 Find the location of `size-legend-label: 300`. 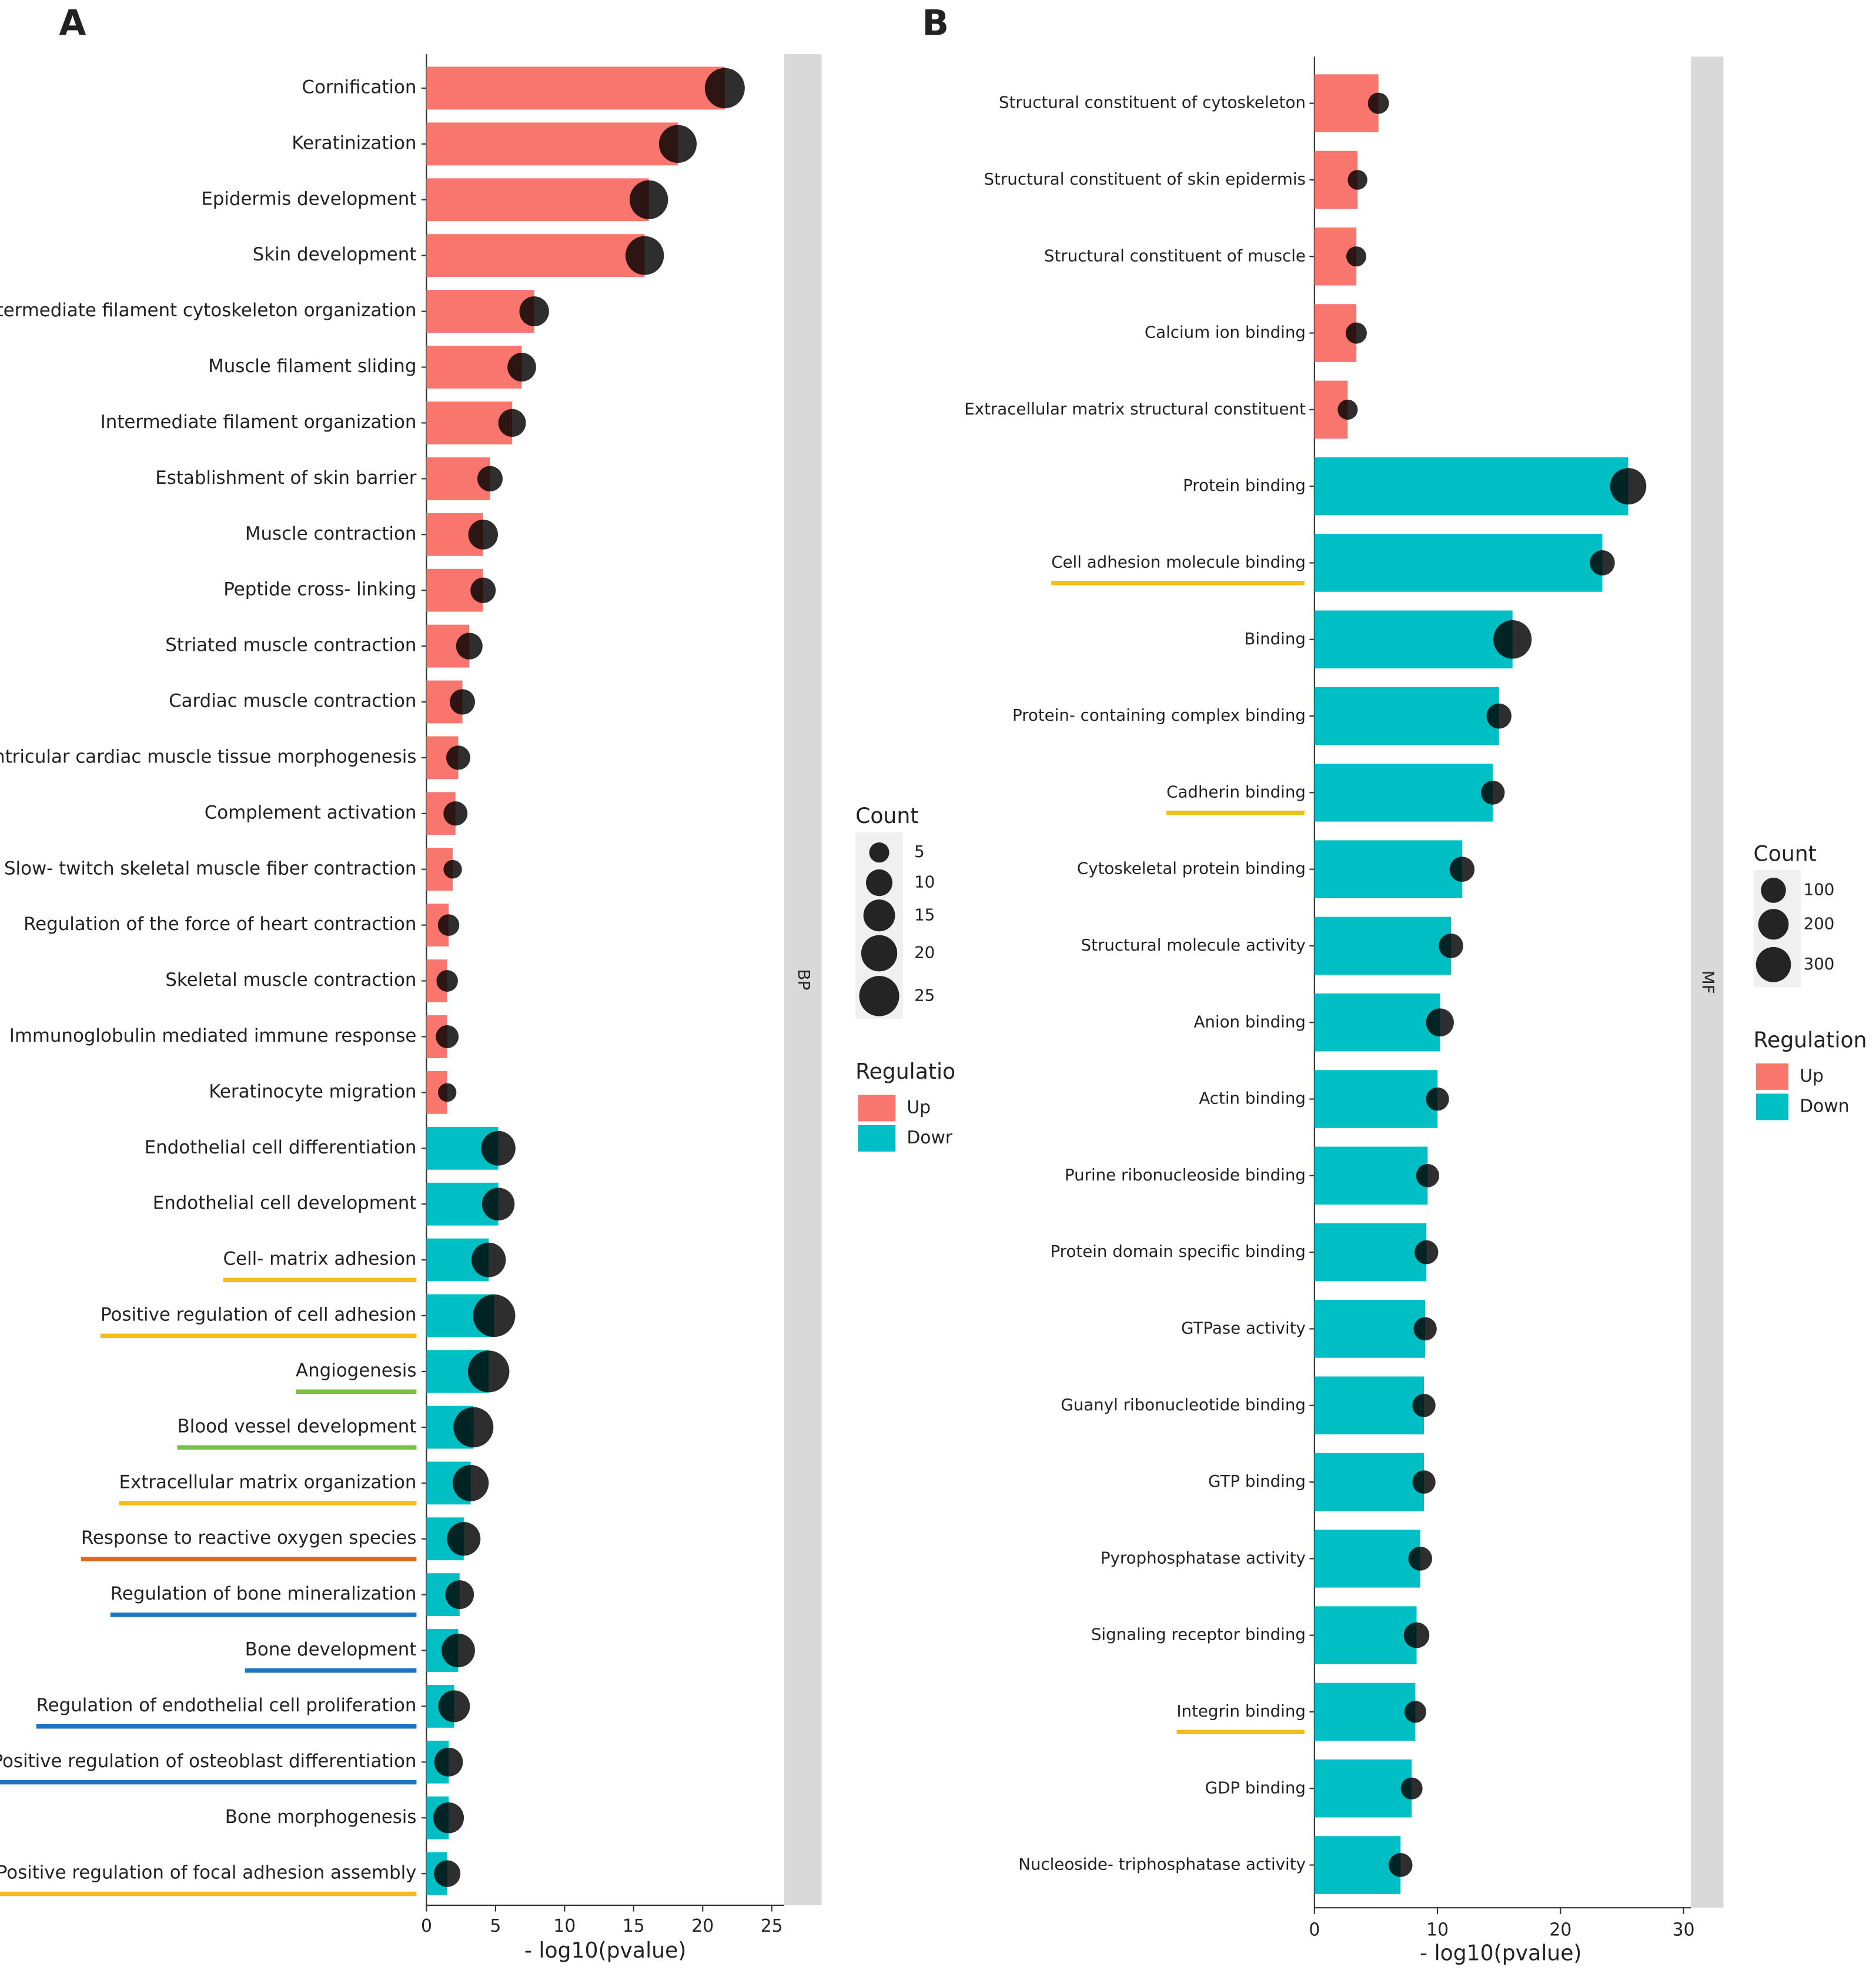

size-legend-label: 300 is located at coordinates (1819, 964).